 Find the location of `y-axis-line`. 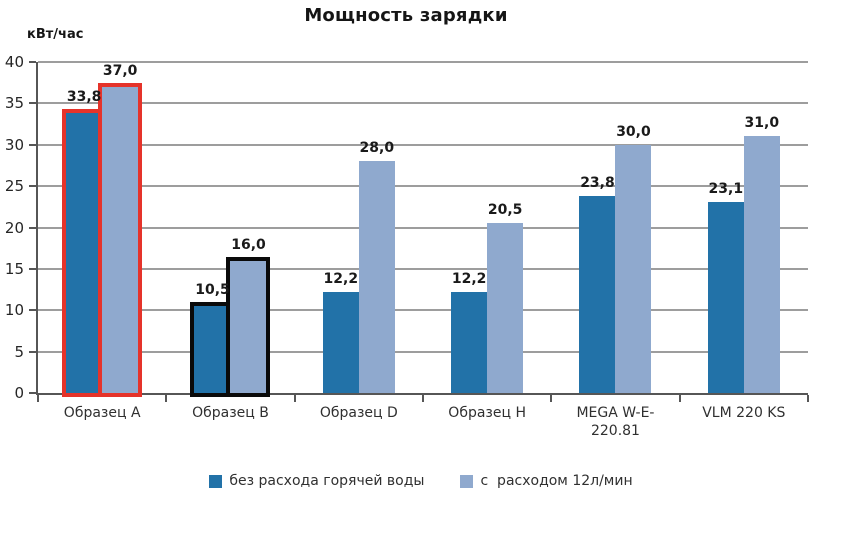

y-axis-line is located at coordinates (37, 228).